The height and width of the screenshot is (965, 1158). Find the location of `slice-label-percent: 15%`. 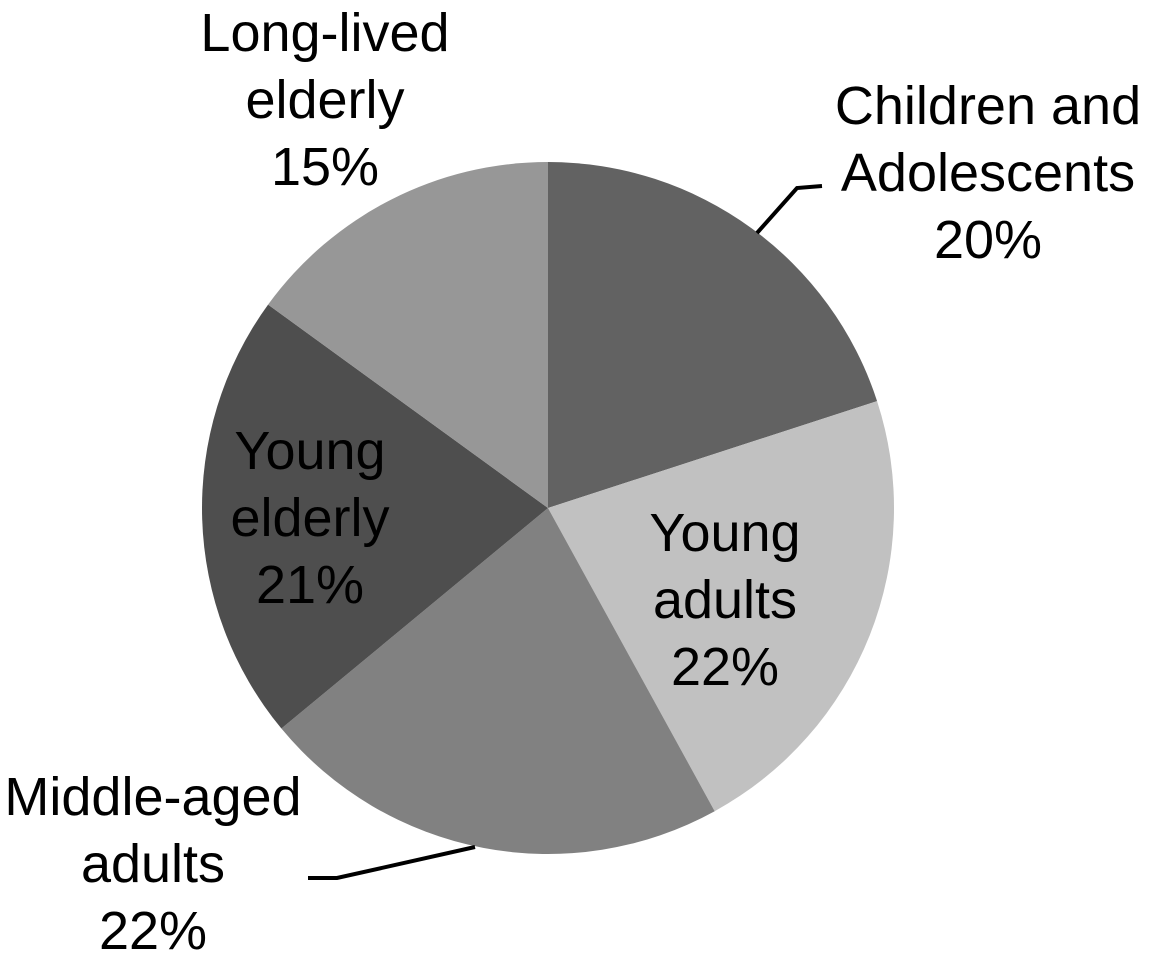

slice-label-percent: 15% is located at coordinates (325, 167).